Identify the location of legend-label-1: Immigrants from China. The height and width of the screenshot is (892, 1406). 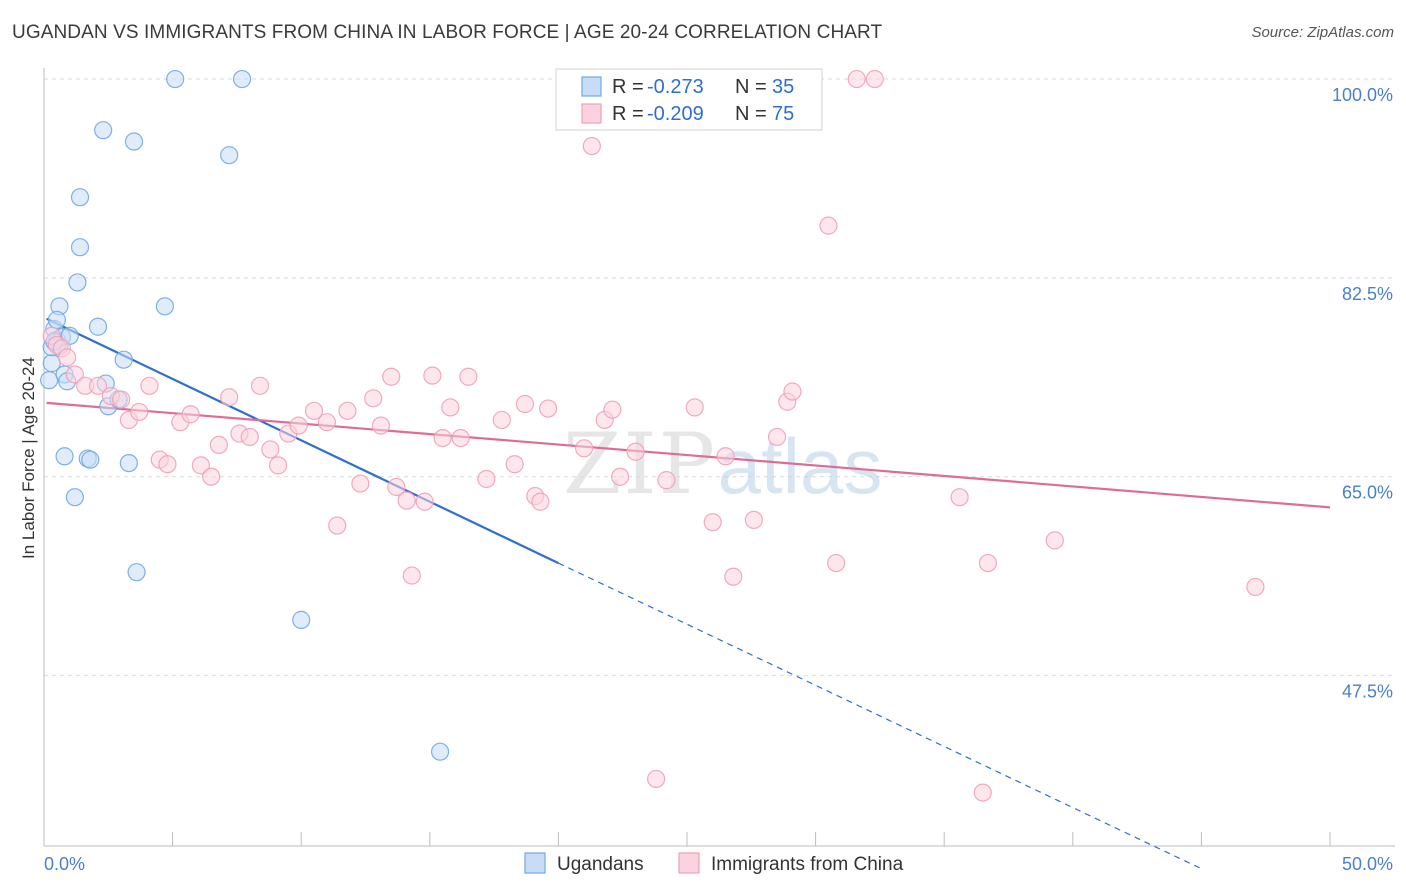
(807, 864).